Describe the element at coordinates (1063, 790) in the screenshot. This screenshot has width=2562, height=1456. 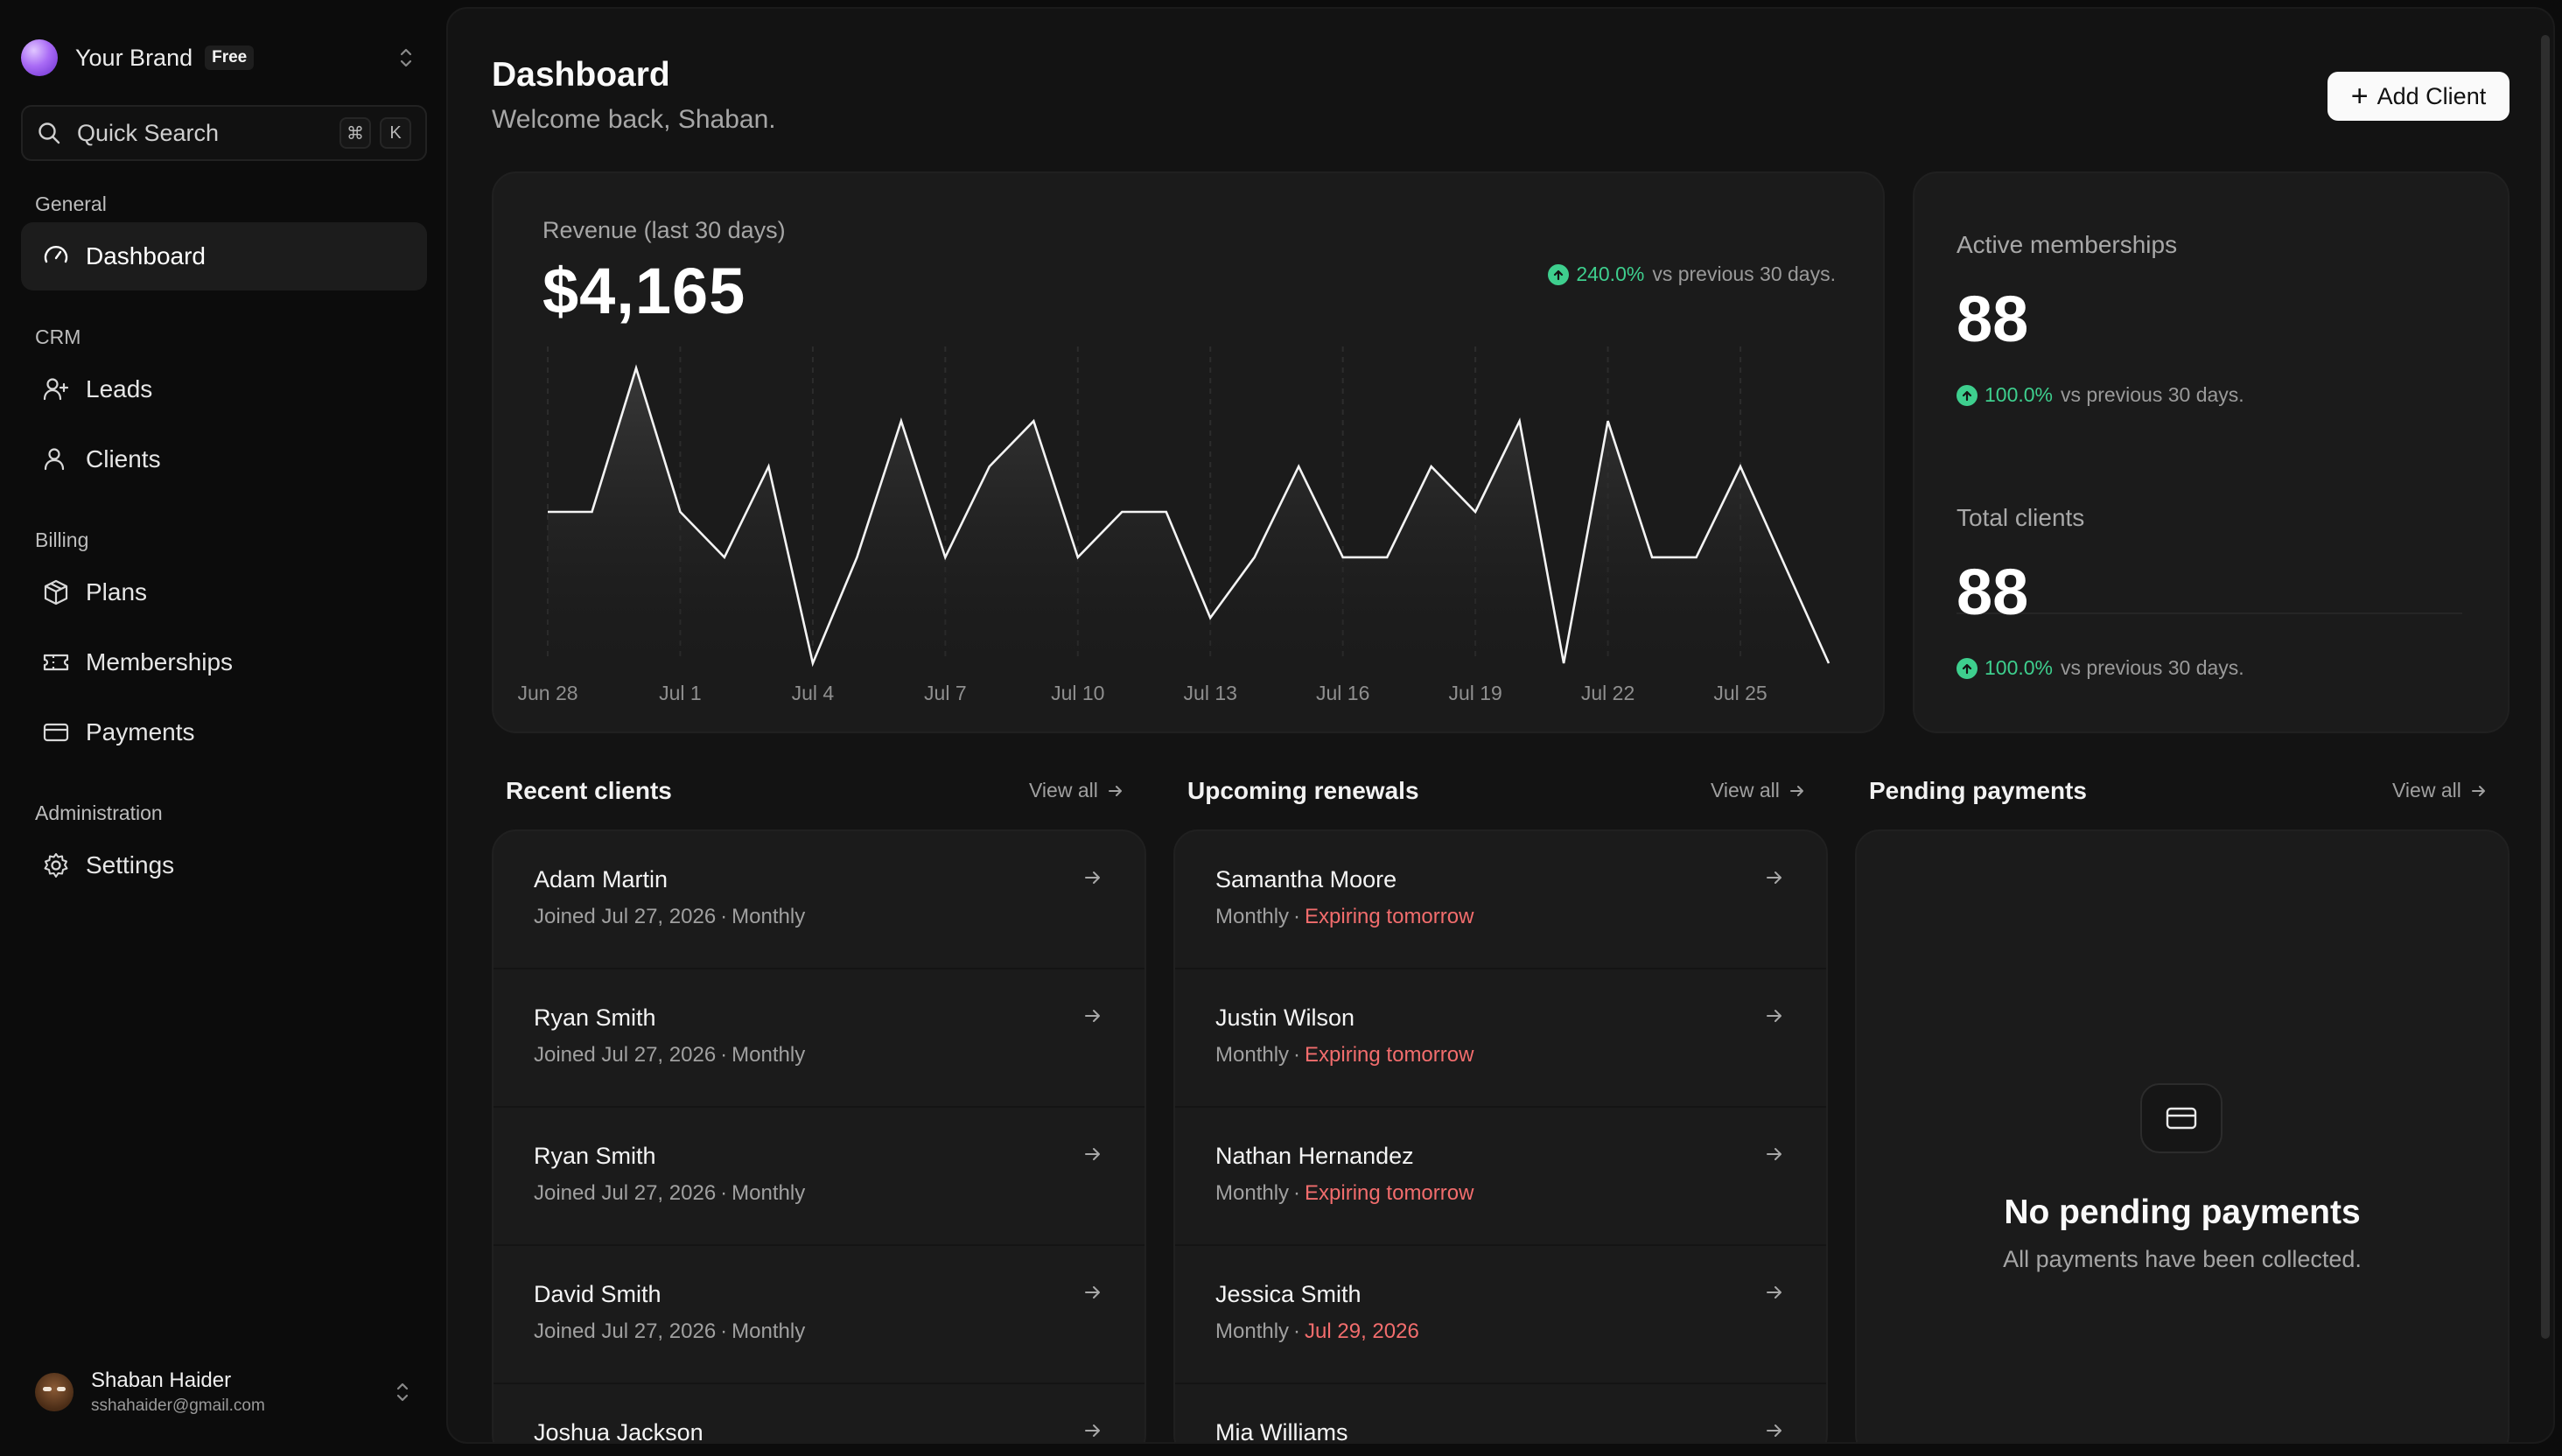
I see `view-all-label: View all` at that location.